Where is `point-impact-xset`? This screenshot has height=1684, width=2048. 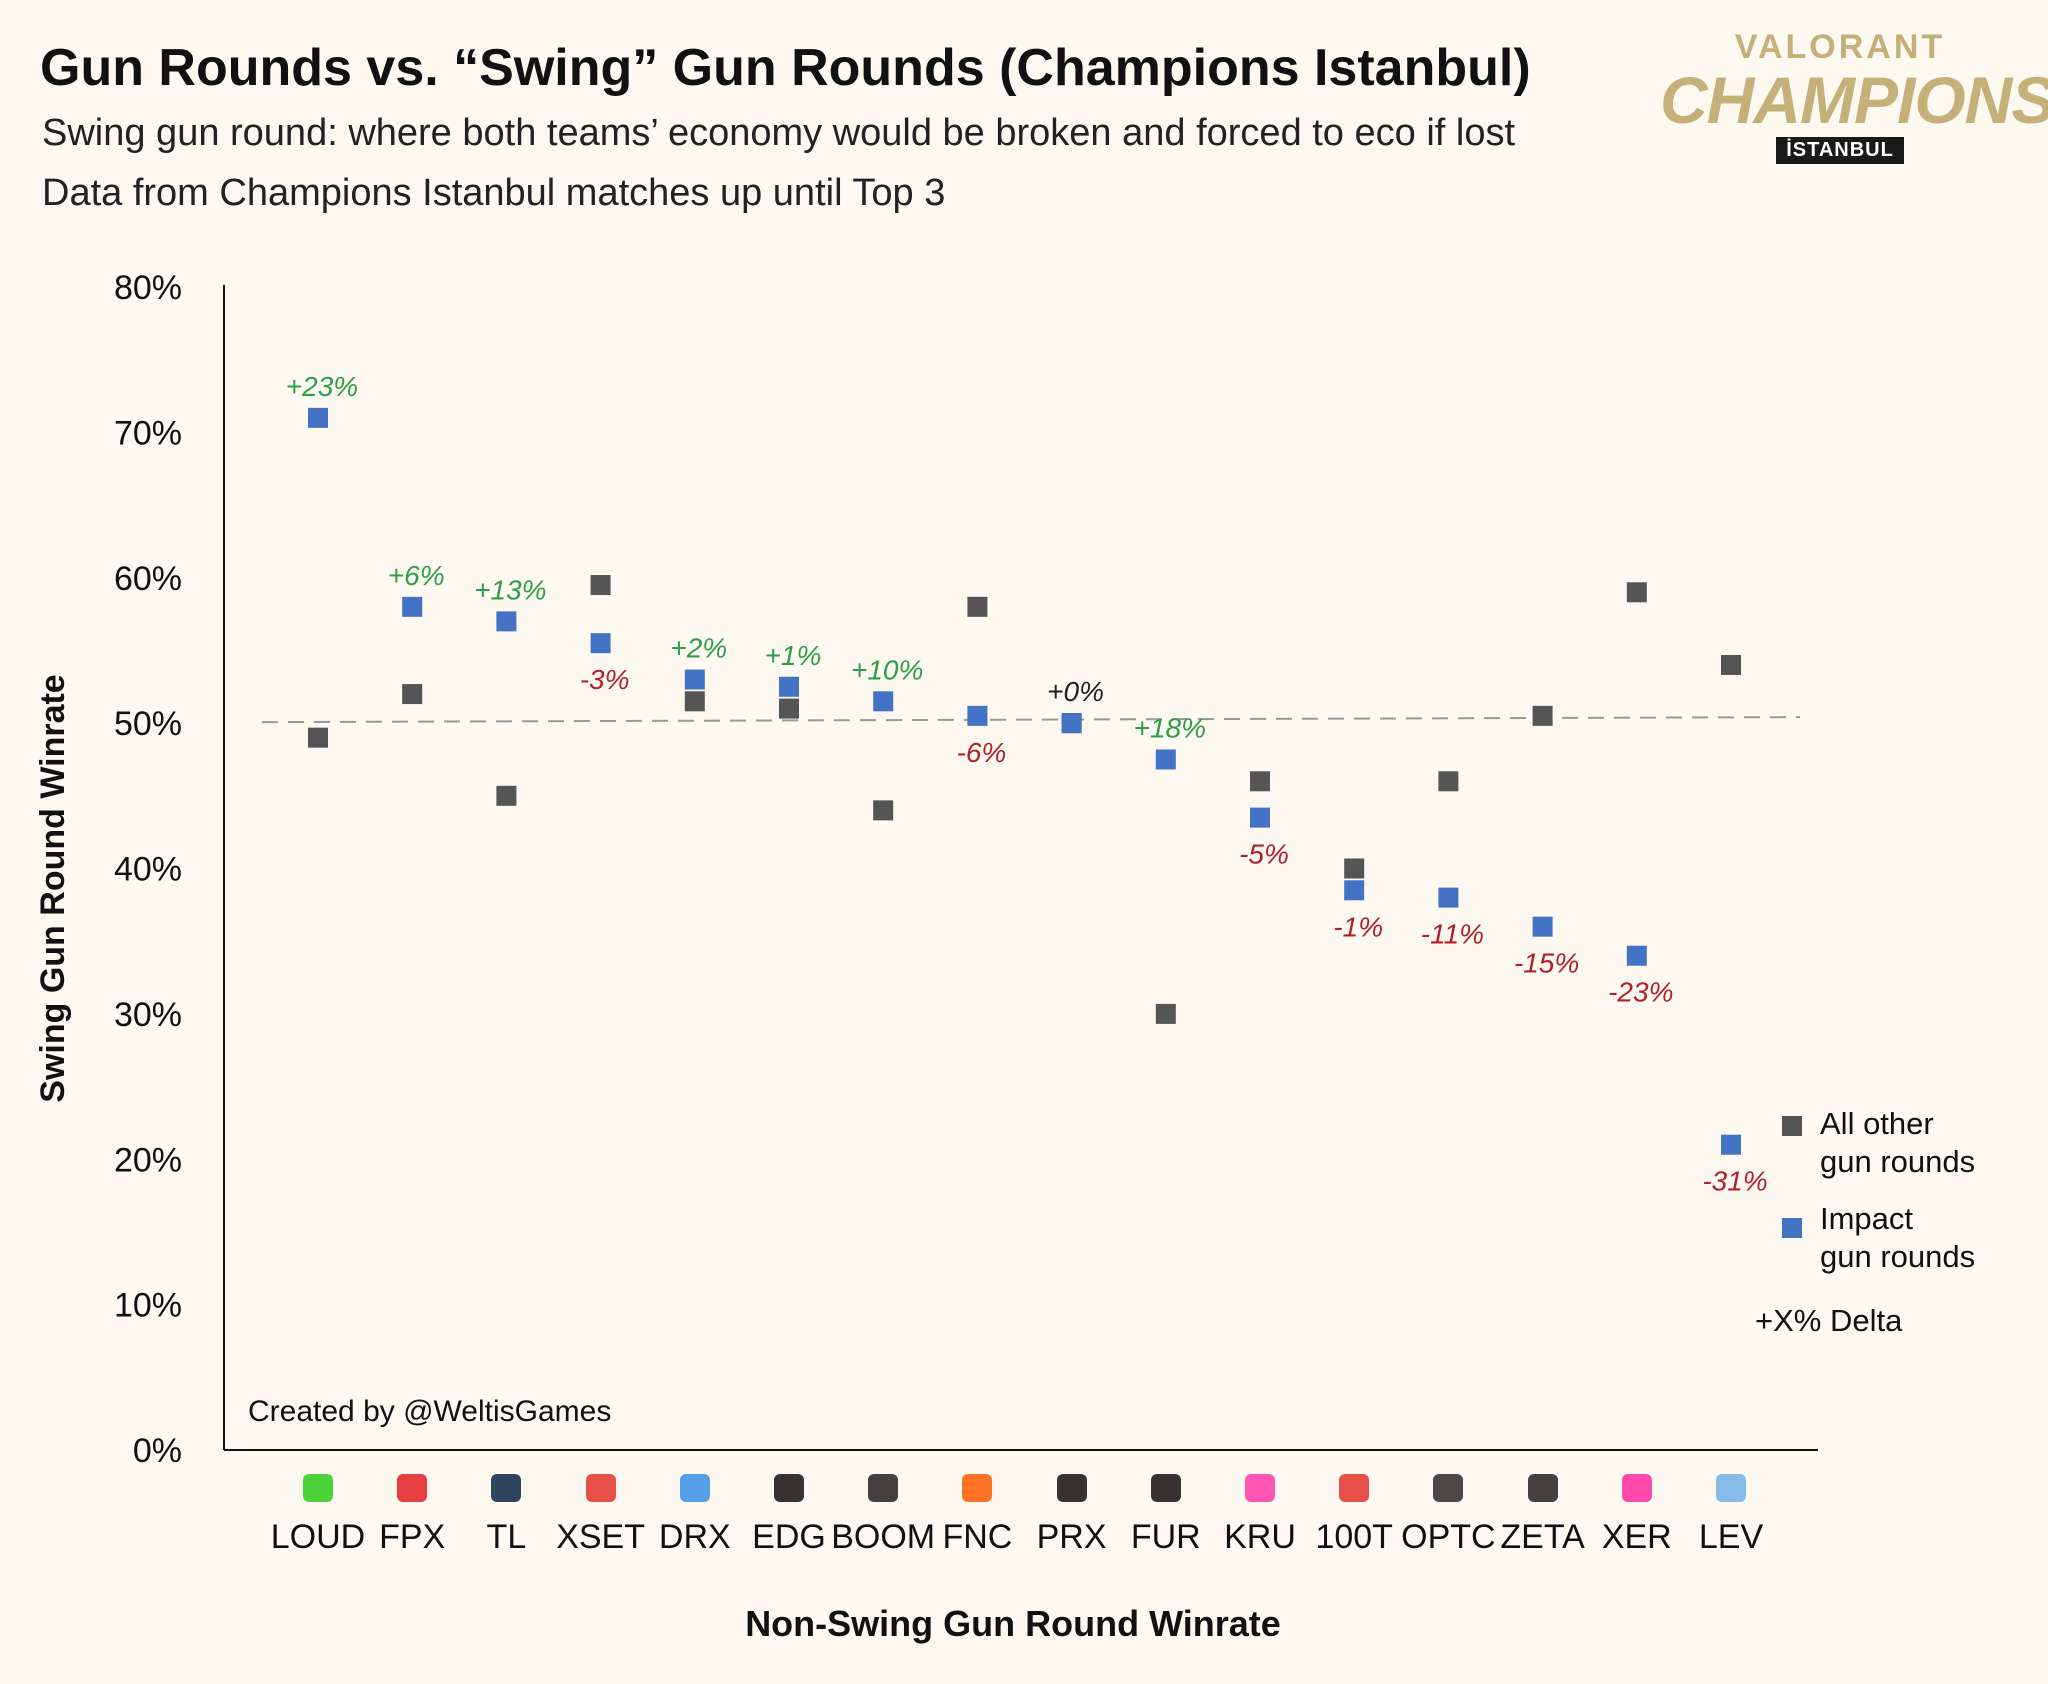 point-impact-xset is located at coordinates (600, 643).